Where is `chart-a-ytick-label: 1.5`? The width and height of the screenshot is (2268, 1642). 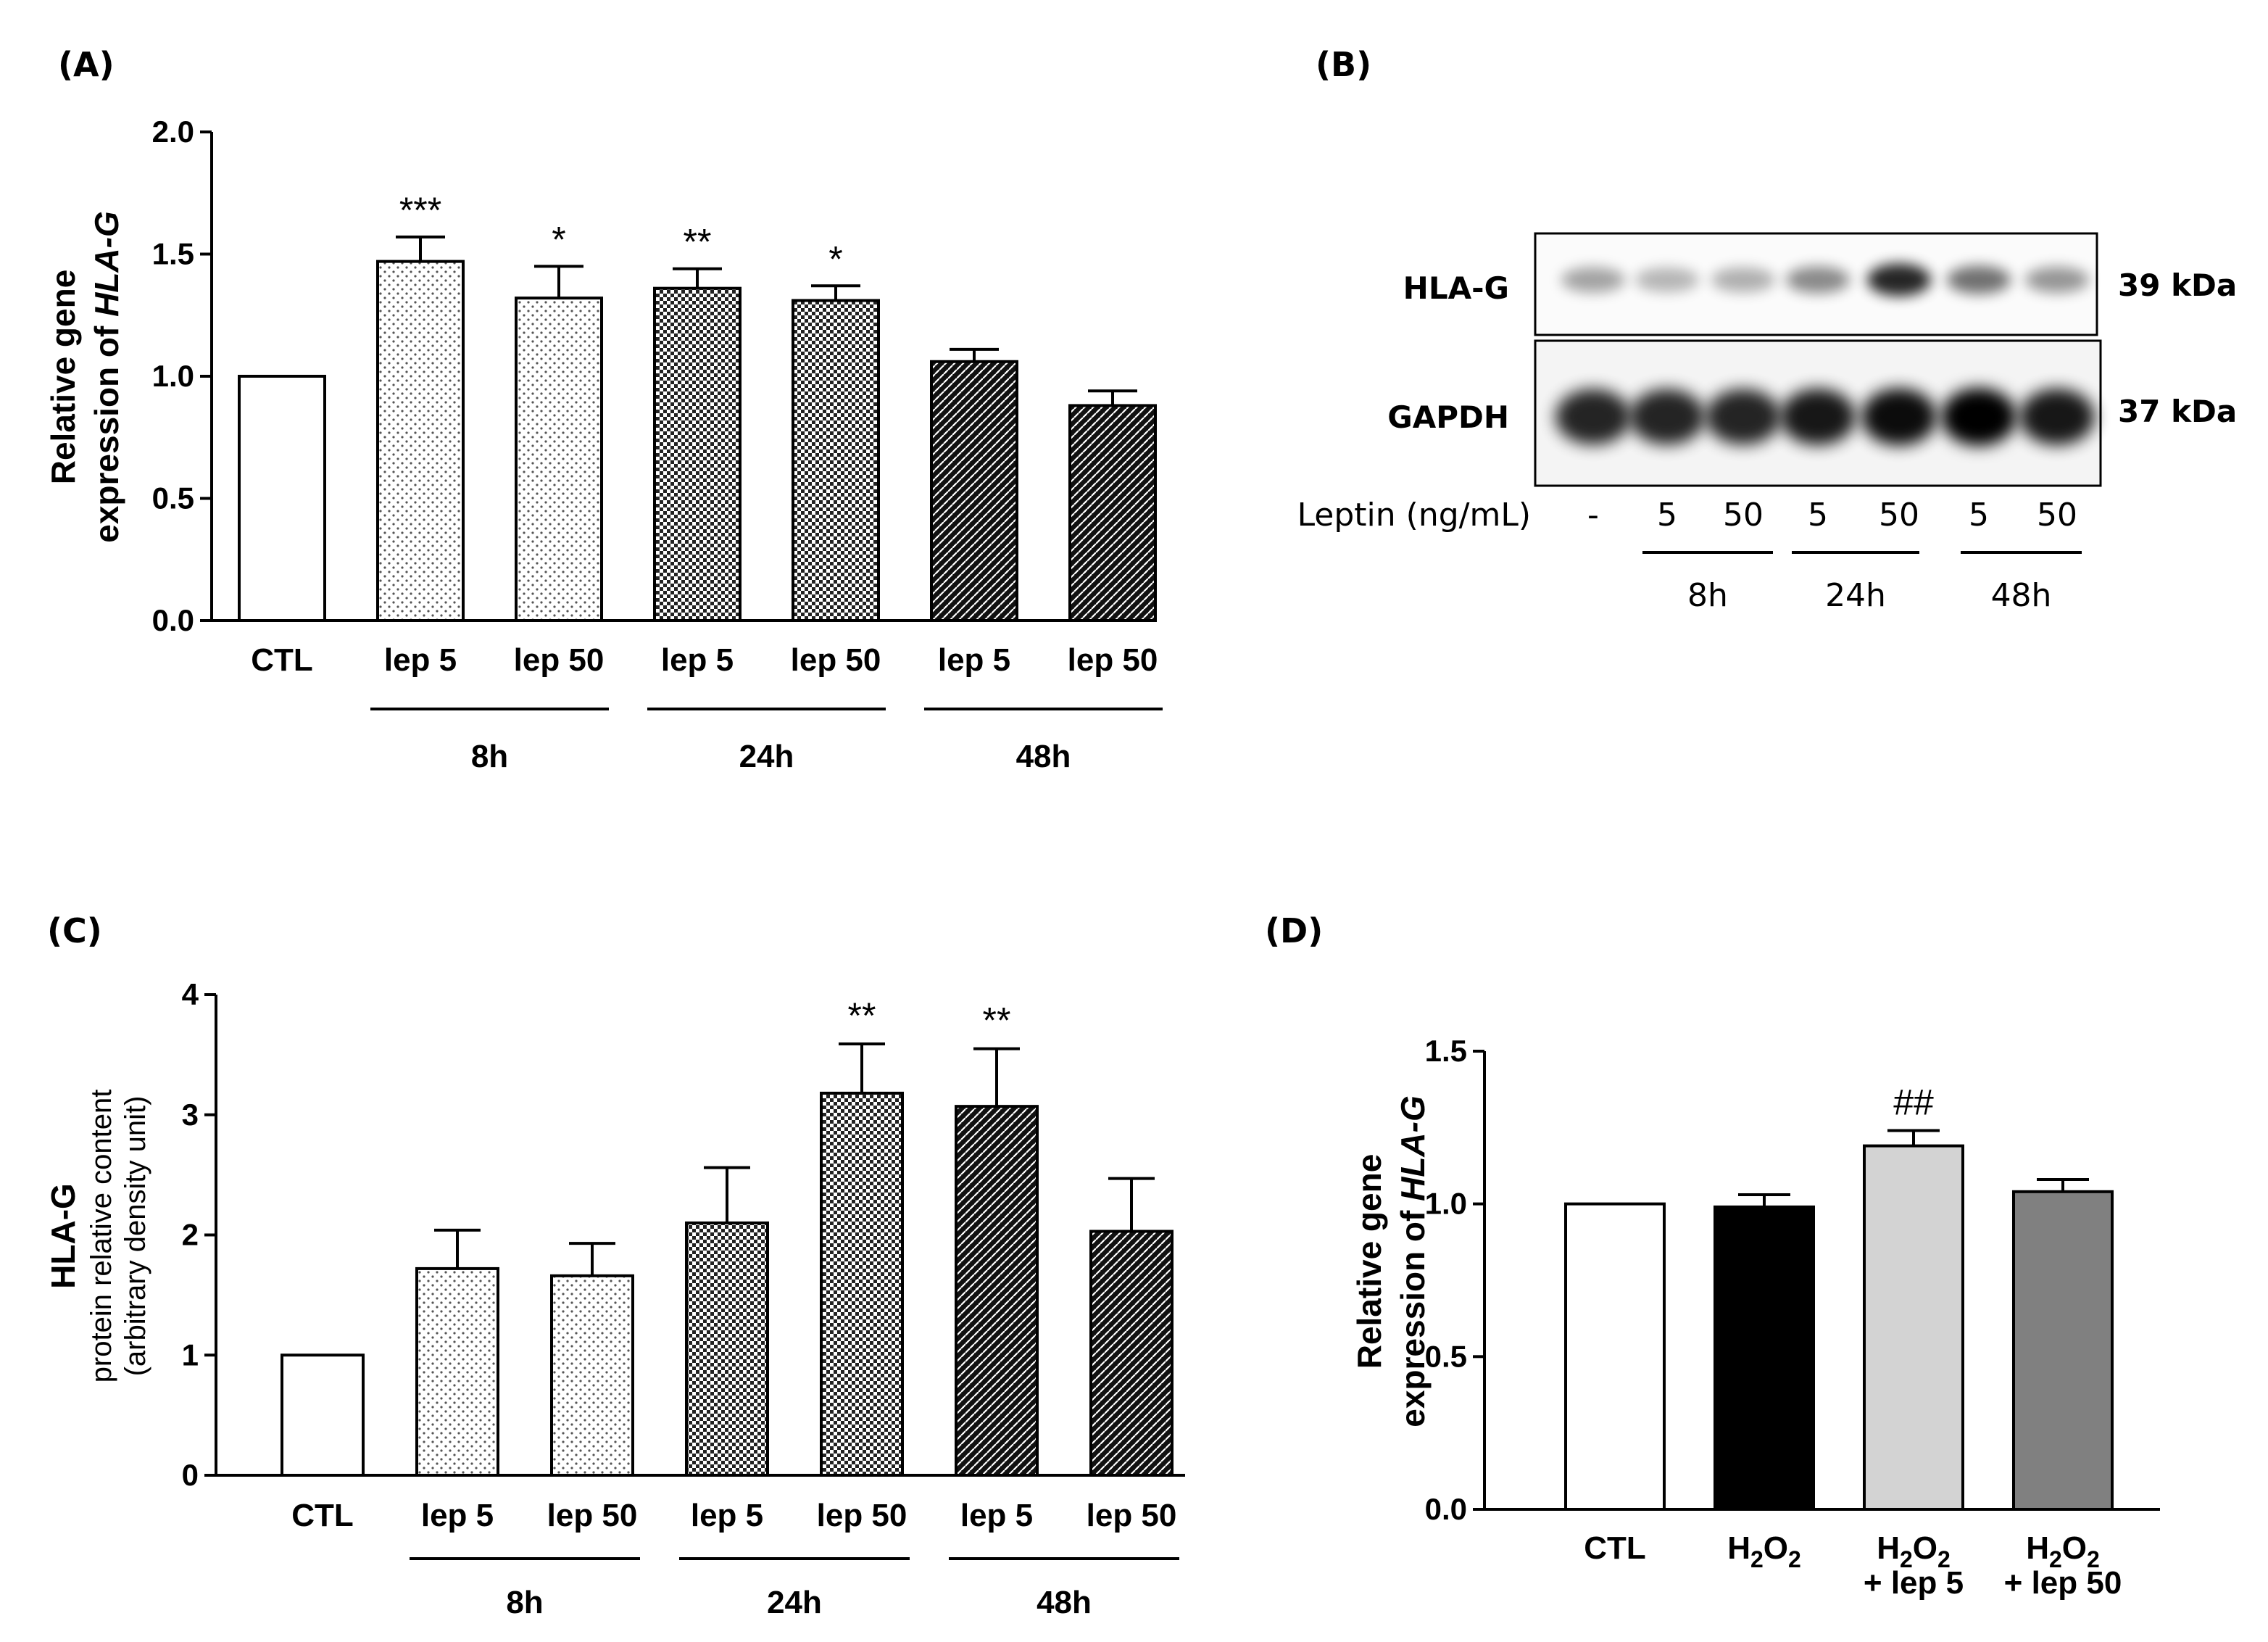 chart-a-ytick-label: 1.5 is located at coordinates (173, 254).